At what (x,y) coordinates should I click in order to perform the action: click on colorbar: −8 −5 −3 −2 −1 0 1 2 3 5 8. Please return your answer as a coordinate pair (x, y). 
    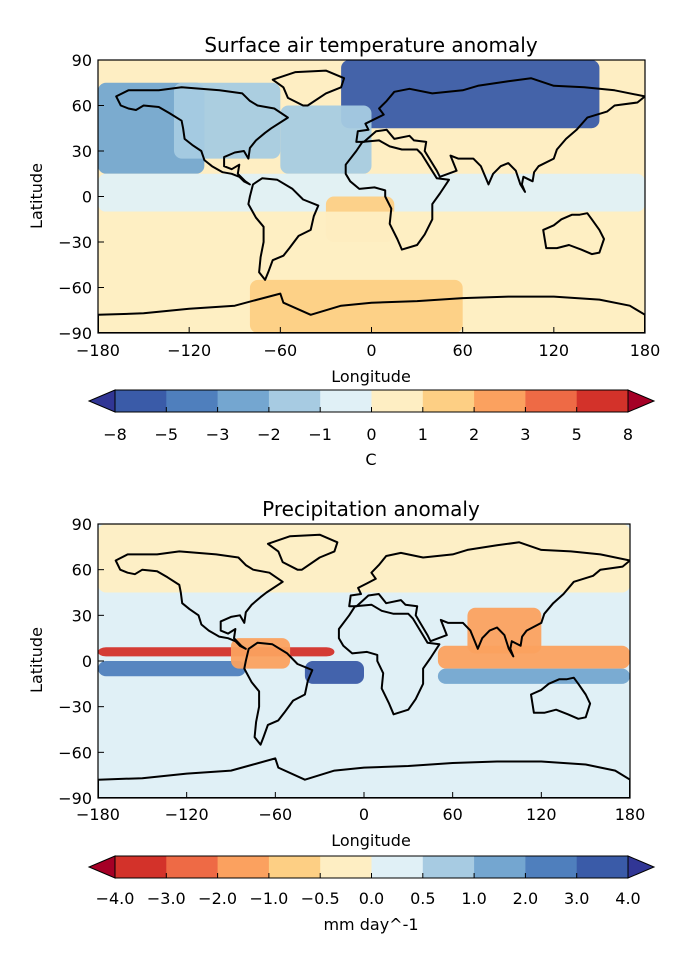
    Looking at the image, I should click on (371, 416).